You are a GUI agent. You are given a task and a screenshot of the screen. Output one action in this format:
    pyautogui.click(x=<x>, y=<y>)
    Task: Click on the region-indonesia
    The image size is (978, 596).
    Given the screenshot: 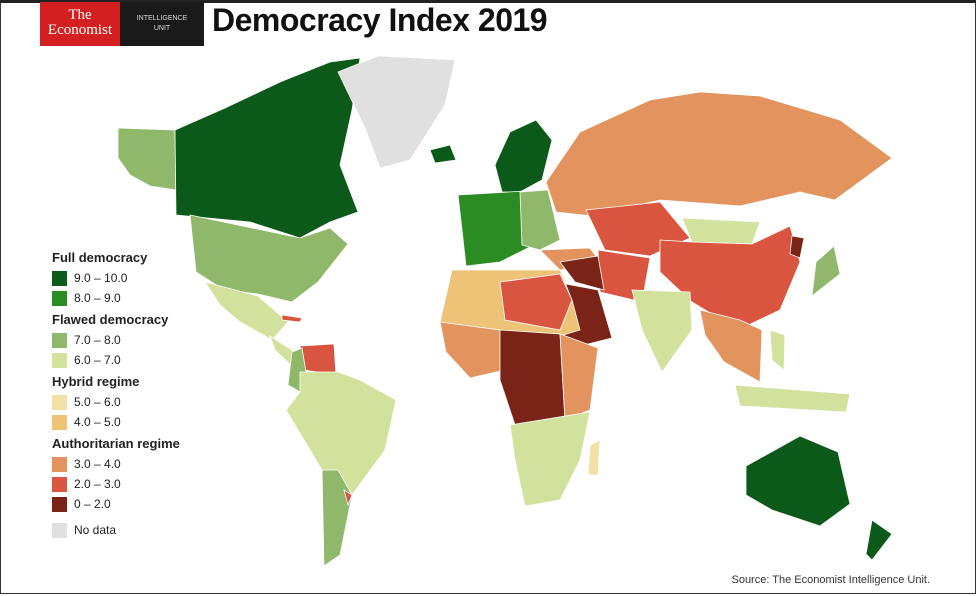 What is the action you would take?
    pyautogui.click(x=792, y=398)
    